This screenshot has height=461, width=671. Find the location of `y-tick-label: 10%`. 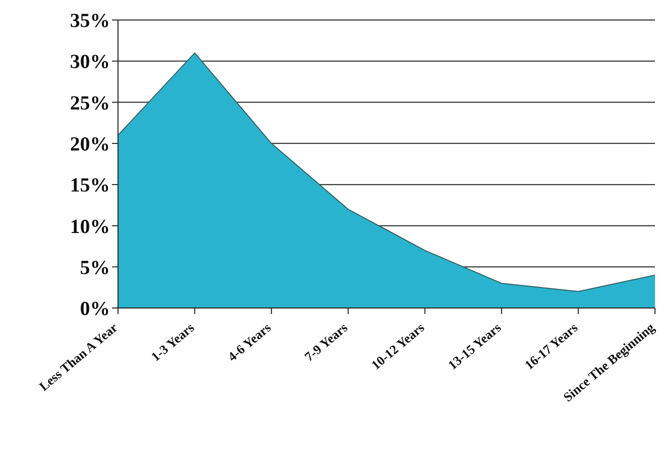

y-tick-label: 10% is located at coordinates (90, 227).